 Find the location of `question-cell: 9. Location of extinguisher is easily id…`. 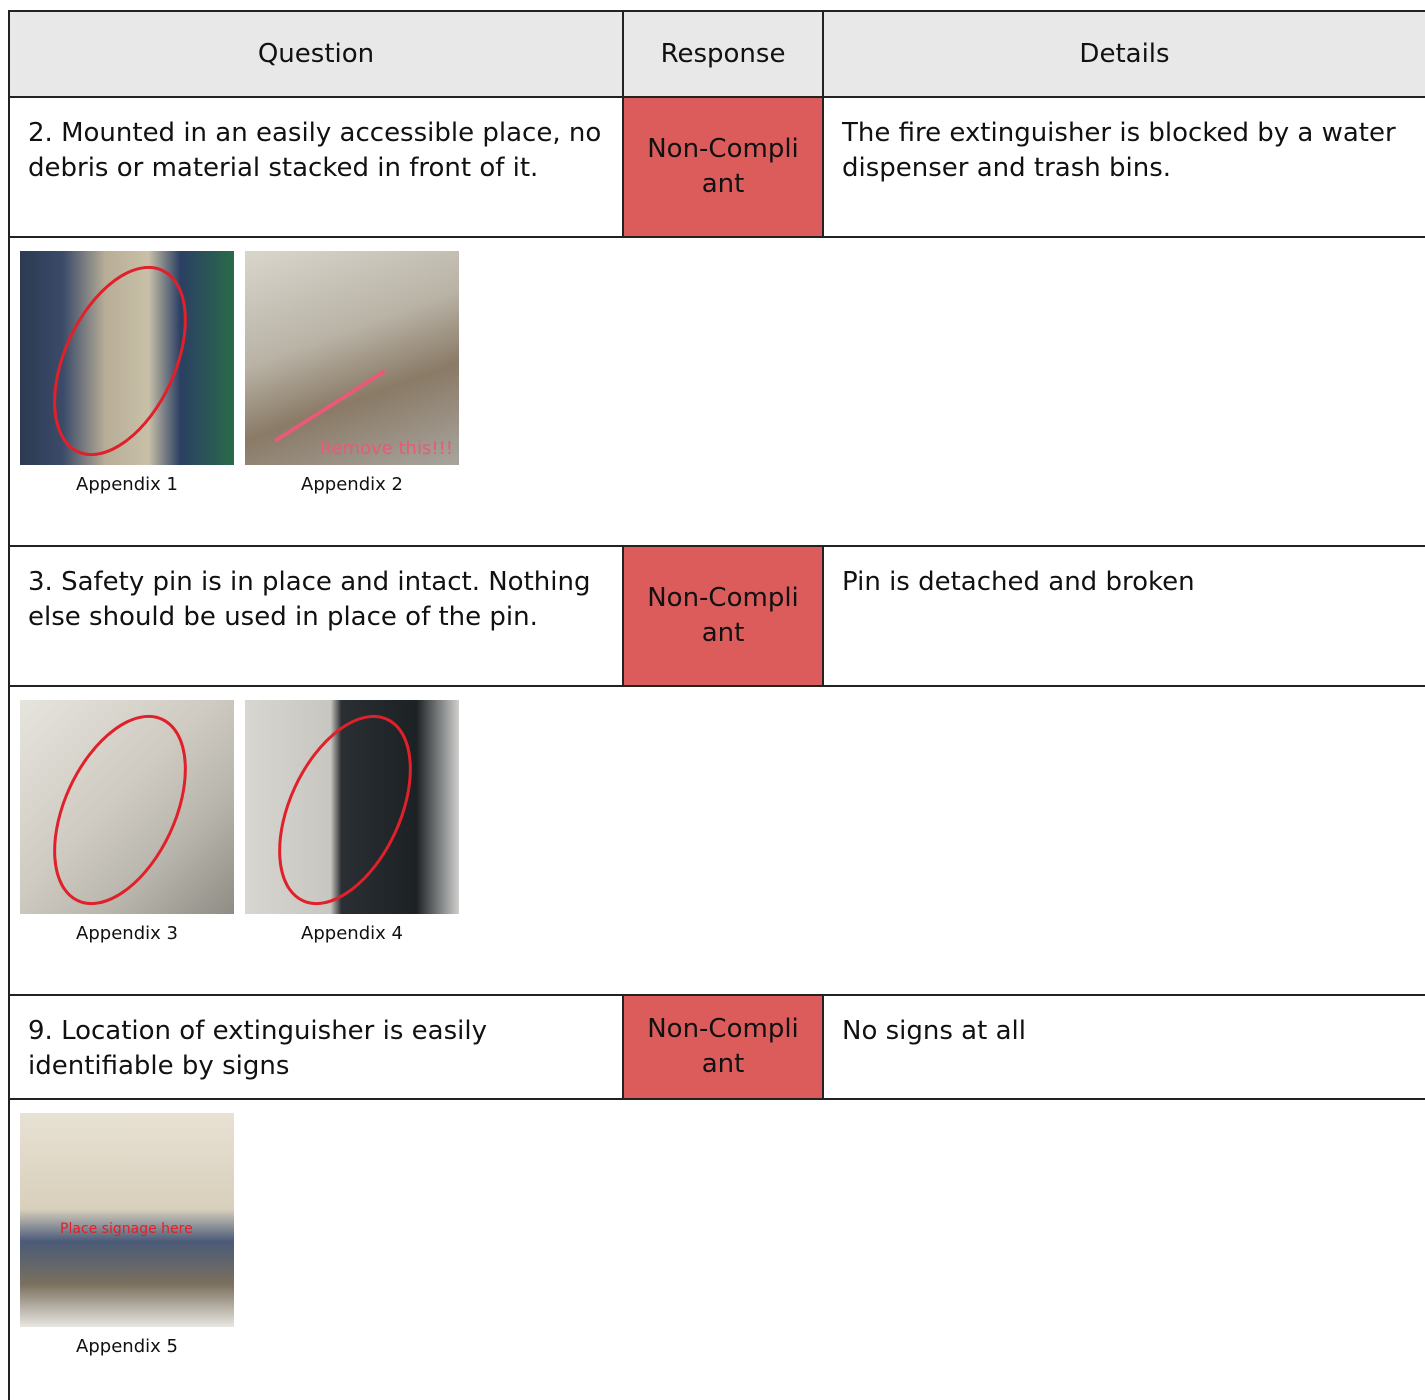

question-cell: 9. Location of extinguisher is easily id… is located at coordinates (315, 1046).